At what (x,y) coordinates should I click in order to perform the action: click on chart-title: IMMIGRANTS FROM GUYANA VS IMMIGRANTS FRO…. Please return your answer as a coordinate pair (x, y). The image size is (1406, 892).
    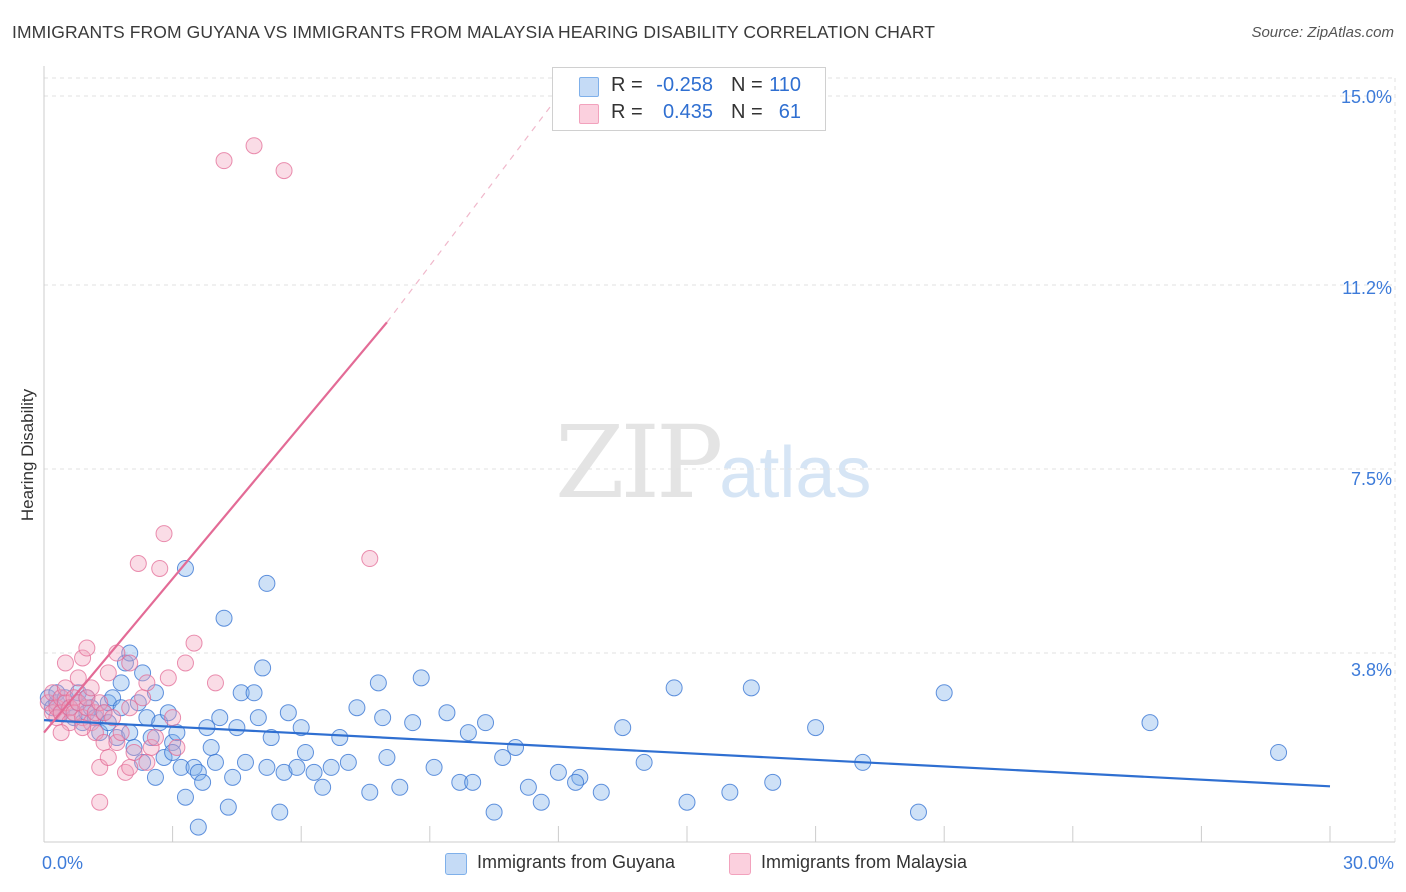
    Looking at the image, I should click on (474, 32).